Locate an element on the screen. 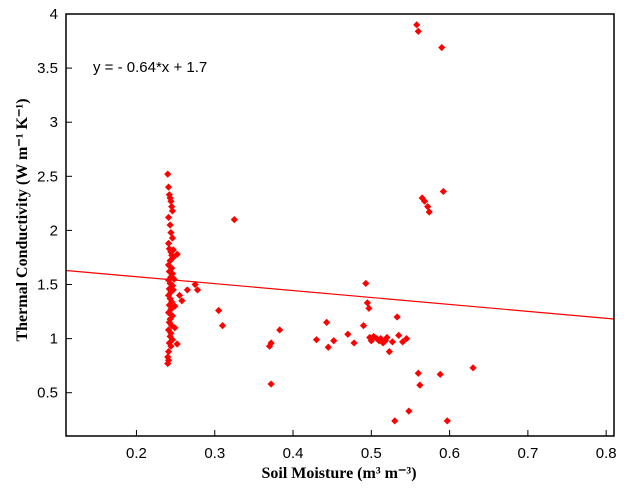 Image resolution: width=631 pixels, height=492 pixels. regression-line is located at coordinates (340, 294).